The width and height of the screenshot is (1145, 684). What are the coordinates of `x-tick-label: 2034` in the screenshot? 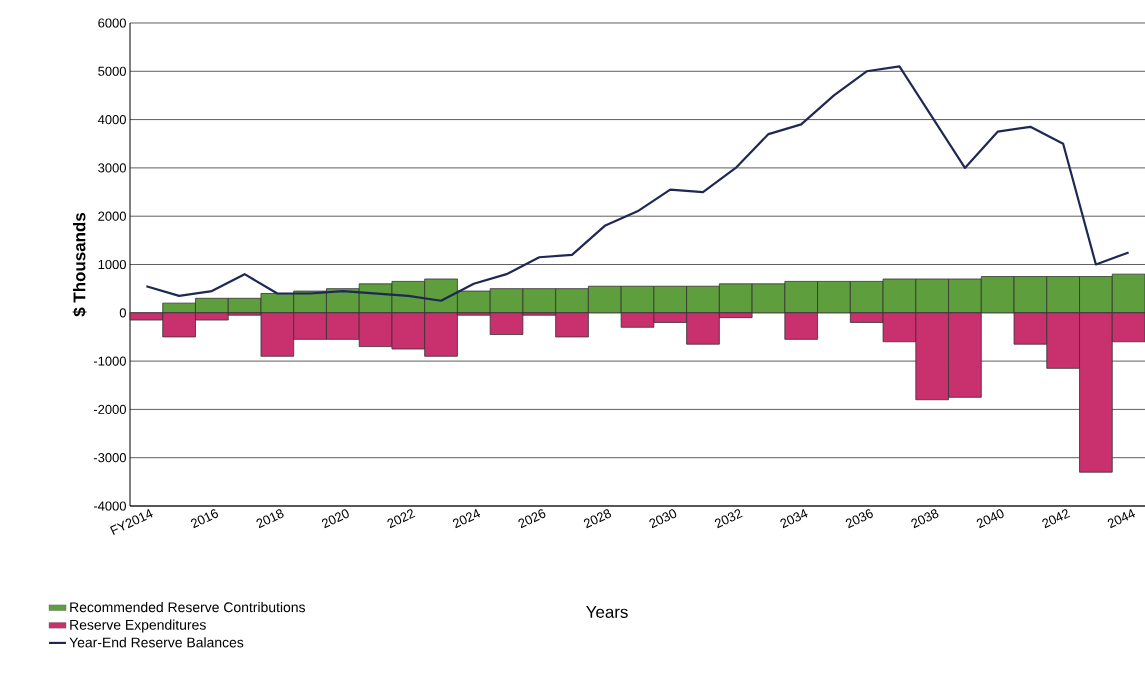 It's located at (794, 518).